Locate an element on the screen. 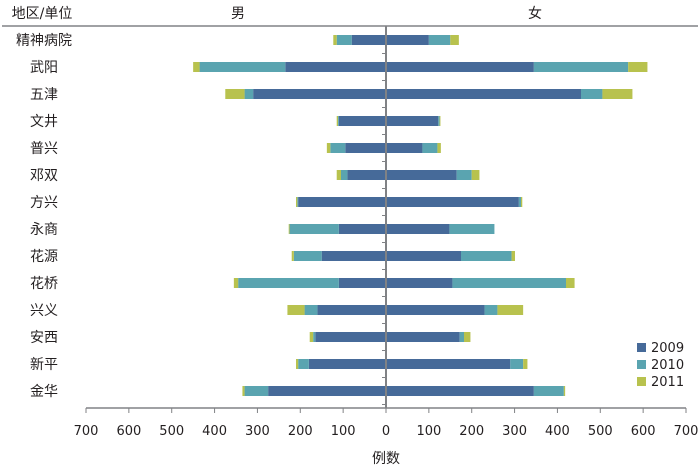  category-label: 五津 is located at coordinates (44, 95).